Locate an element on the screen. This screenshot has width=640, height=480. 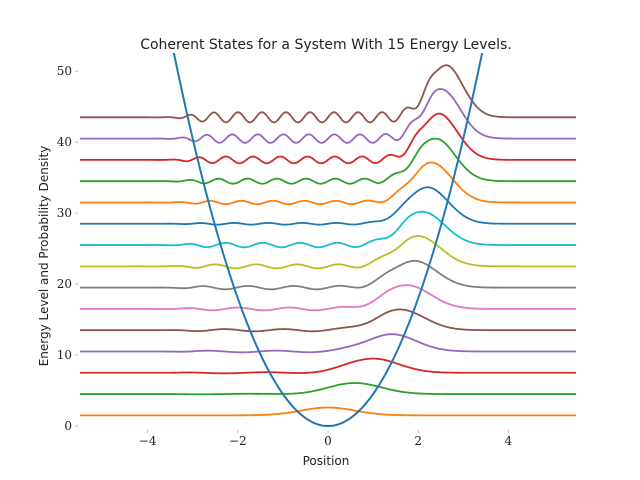
x-axis-ticks: −4 −2 0 2 4 is located at coordinates (326, 439).